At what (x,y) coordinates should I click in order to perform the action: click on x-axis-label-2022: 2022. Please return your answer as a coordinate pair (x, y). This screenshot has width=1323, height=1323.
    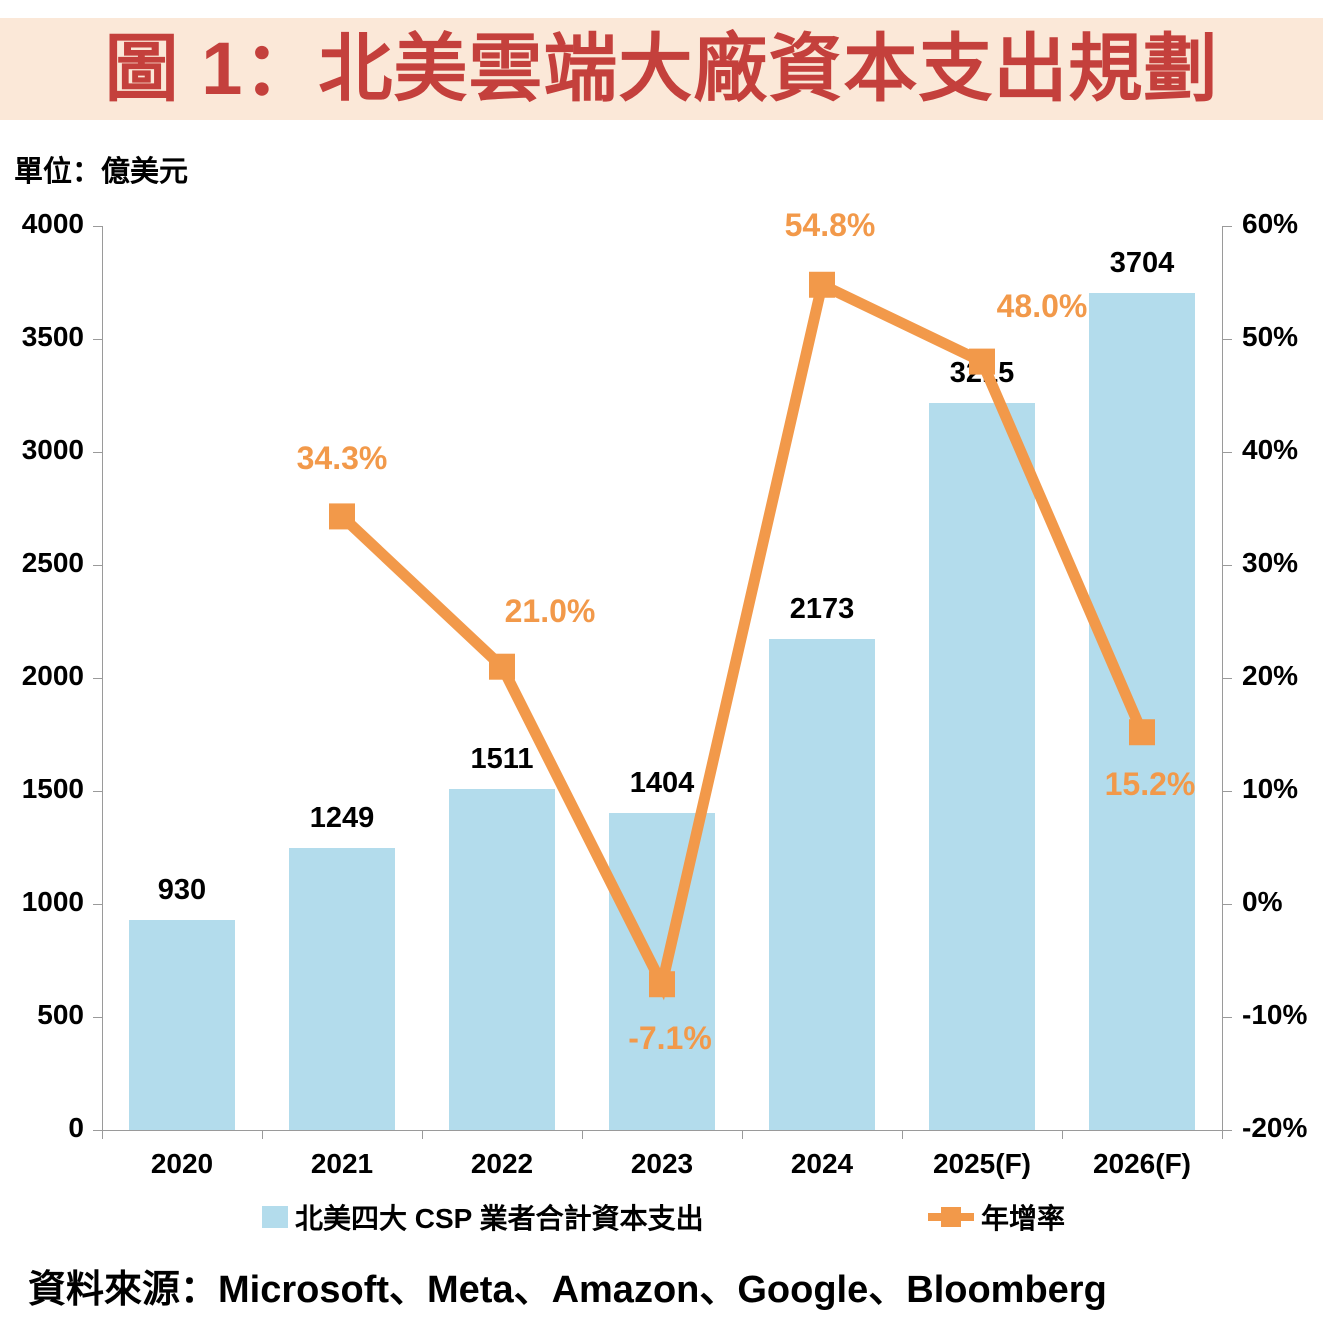
    Looking at the image, I should click on (502, 1163).